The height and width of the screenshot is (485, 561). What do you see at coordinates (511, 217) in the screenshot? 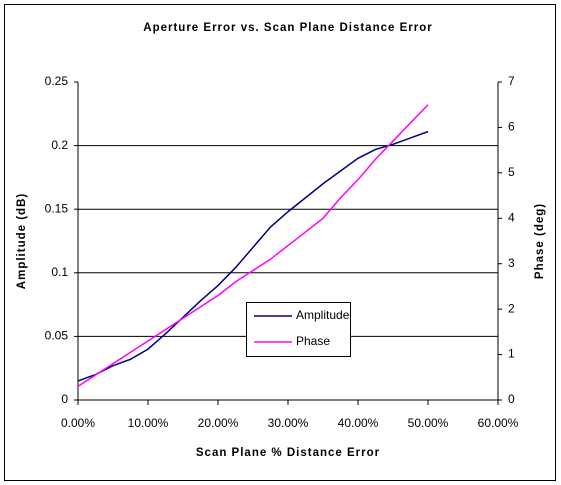
I see `y2-tick-label: 4` at bounding box center [511, 217].